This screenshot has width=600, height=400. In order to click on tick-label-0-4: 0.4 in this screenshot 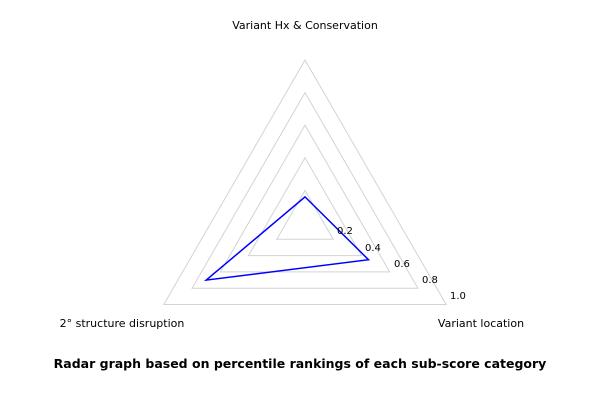, I will do `click(373, 248)`.